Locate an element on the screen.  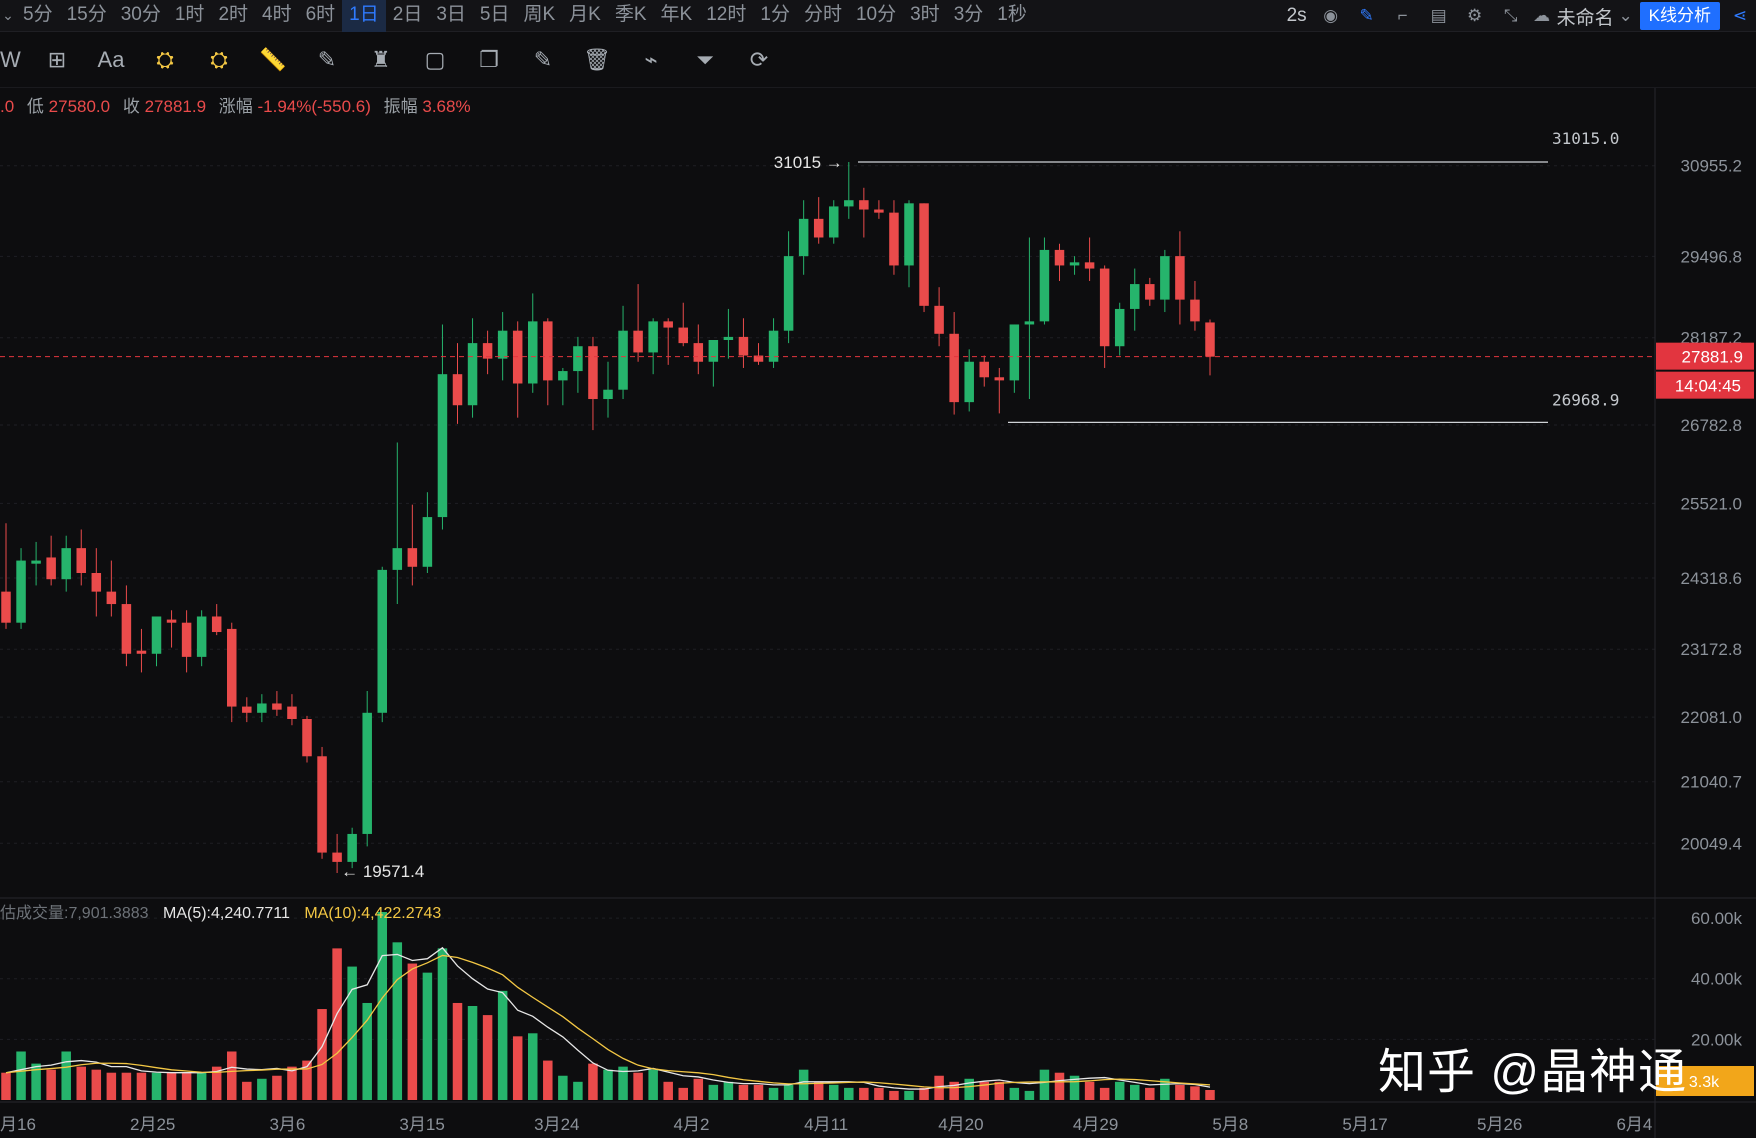
drawing-toolbar: W ⊞ Aa ⛭ ⛭ 📏 ✎ ♜ ▢ ❐ ✎ 🗑 ⌁ ⏷ ⟳ is located at coordinates (878, 60).